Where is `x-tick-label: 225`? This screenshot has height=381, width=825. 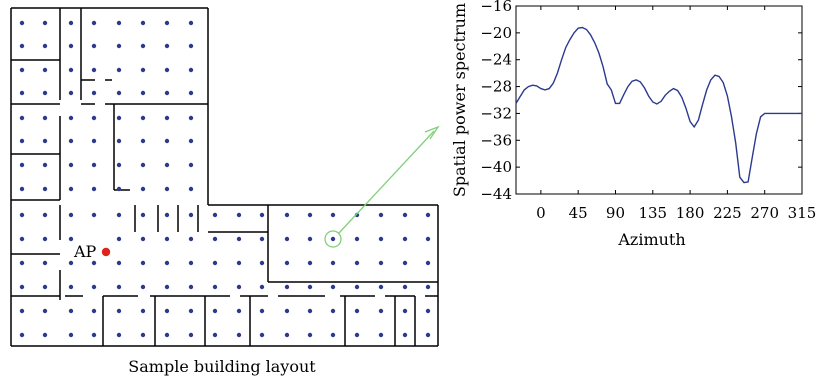
x-tick-label: 225 is located at coordinates (727, 213).